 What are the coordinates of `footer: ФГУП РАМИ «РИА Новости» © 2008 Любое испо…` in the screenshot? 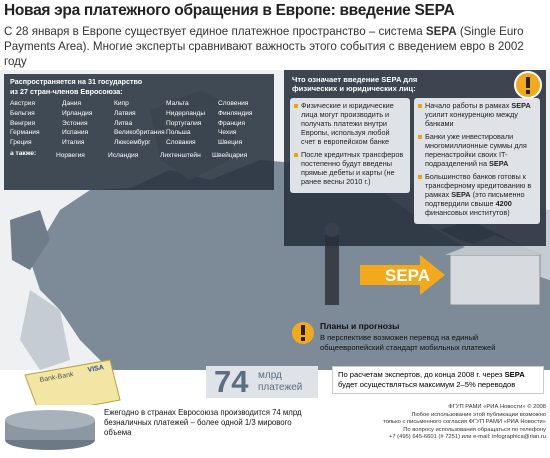 It's located at (438, 423).